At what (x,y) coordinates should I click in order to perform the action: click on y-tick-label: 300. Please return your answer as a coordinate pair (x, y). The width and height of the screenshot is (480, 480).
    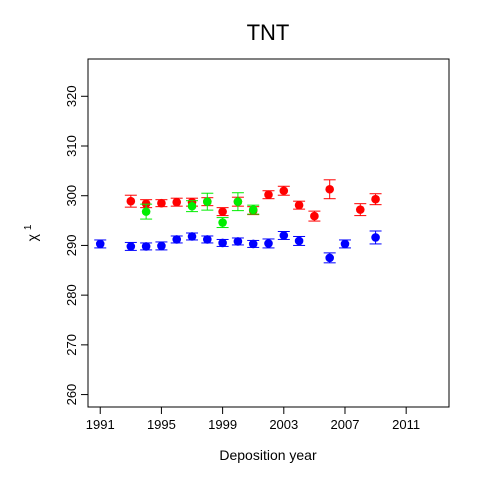
    Looking at the image, I should click on (71, 196).